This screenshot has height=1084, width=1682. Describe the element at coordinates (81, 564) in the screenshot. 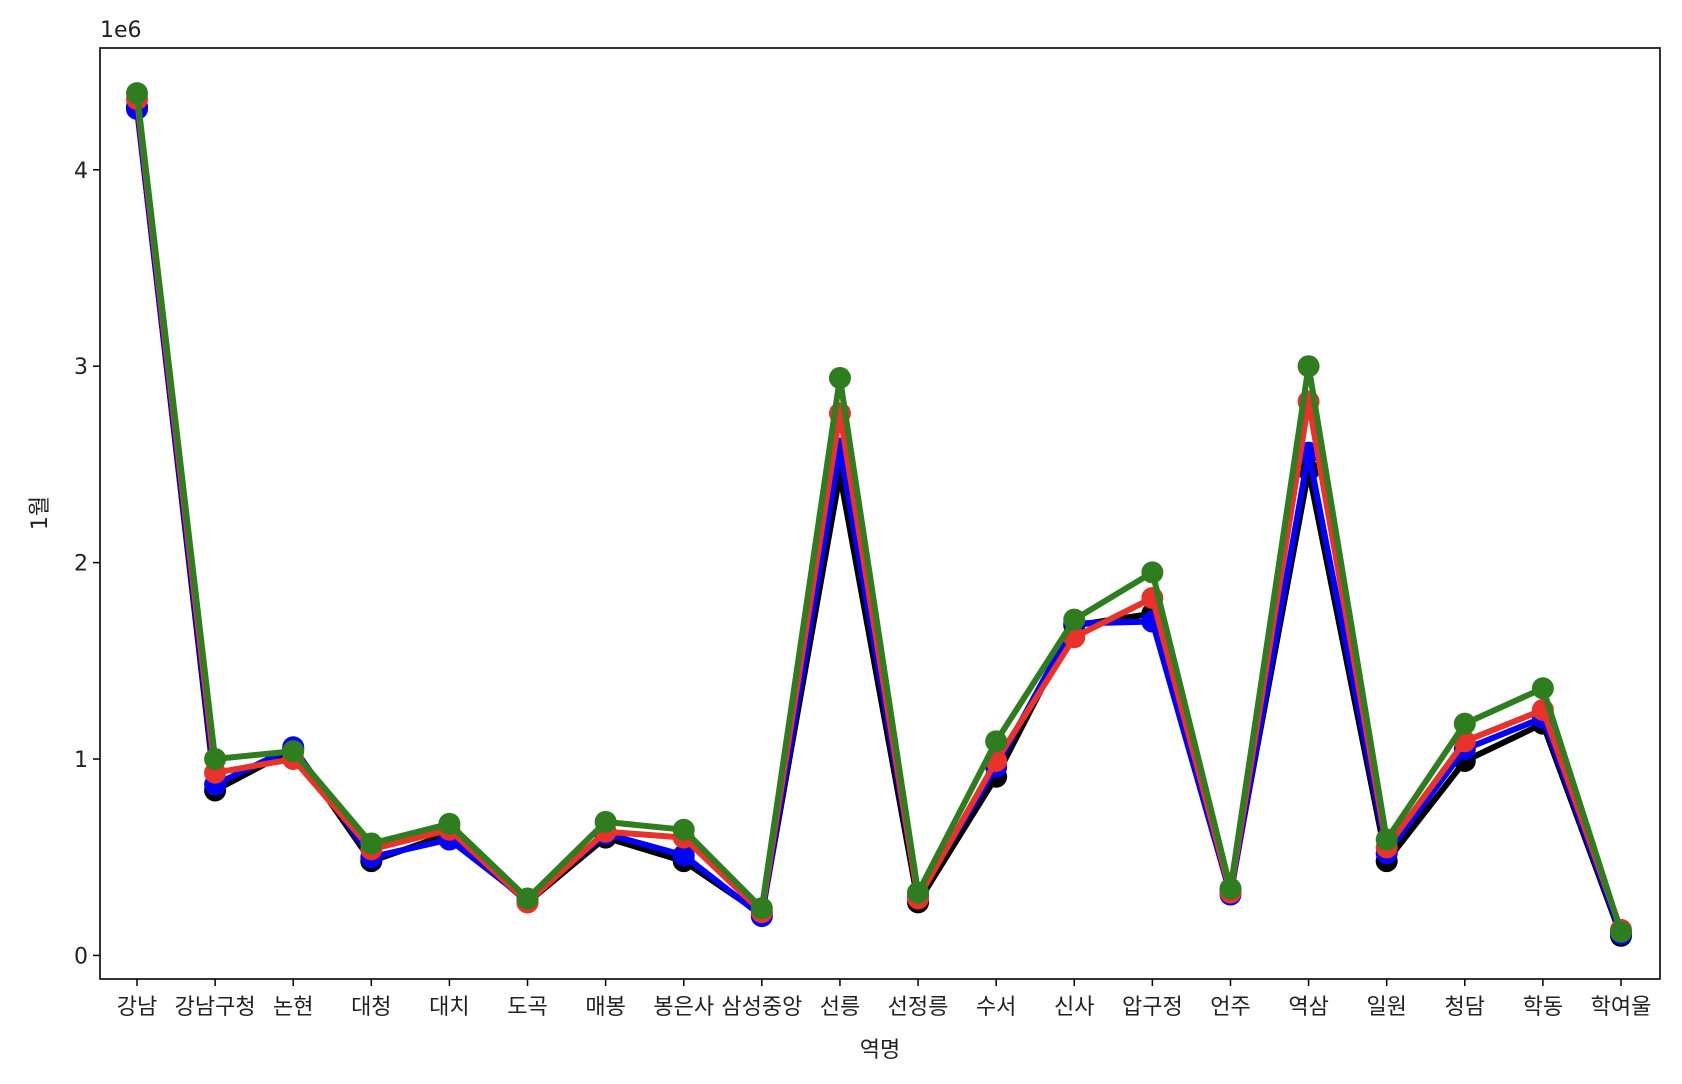

I see `y-tick-label: 2` at that location.